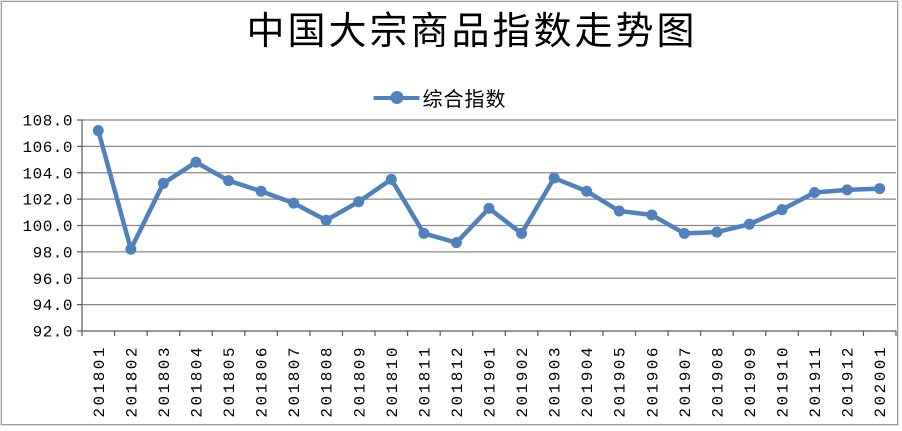 The width and height of the screenshot is (902, 431). Describe the element at coordinates (132, 381) in the screenshot. I see `x-tick-label: 201802` at that location.